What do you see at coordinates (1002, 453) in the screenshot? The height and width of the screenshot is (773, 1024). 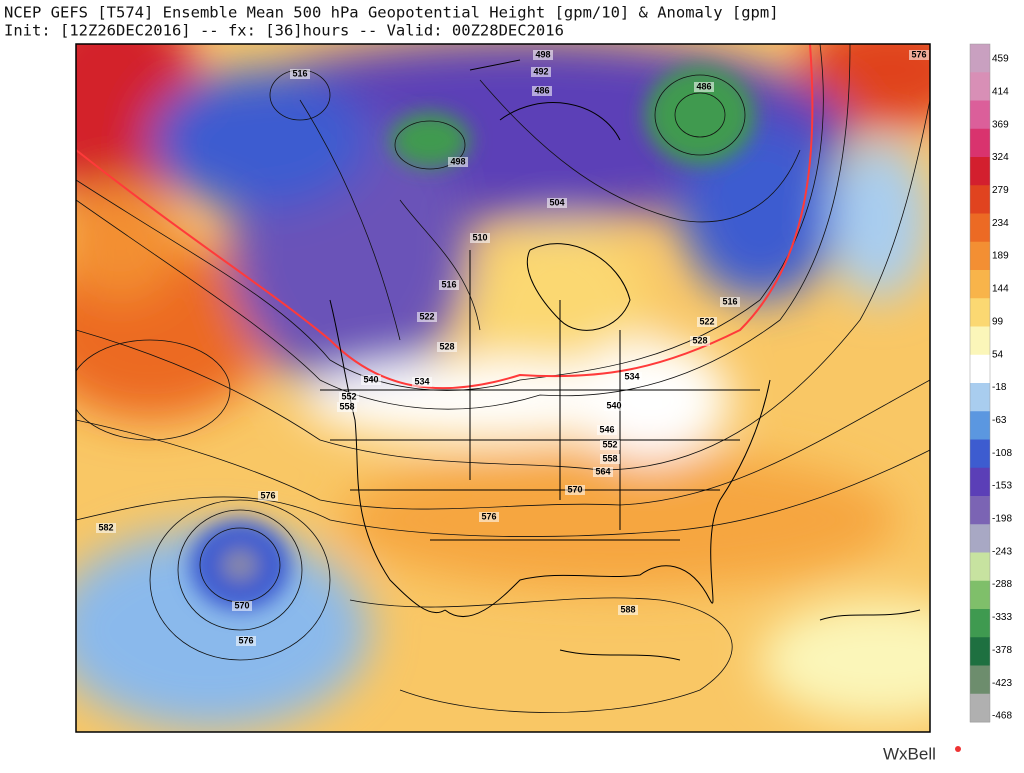 I see `colorbar-label: -108` at bounding box center [1002, 453].